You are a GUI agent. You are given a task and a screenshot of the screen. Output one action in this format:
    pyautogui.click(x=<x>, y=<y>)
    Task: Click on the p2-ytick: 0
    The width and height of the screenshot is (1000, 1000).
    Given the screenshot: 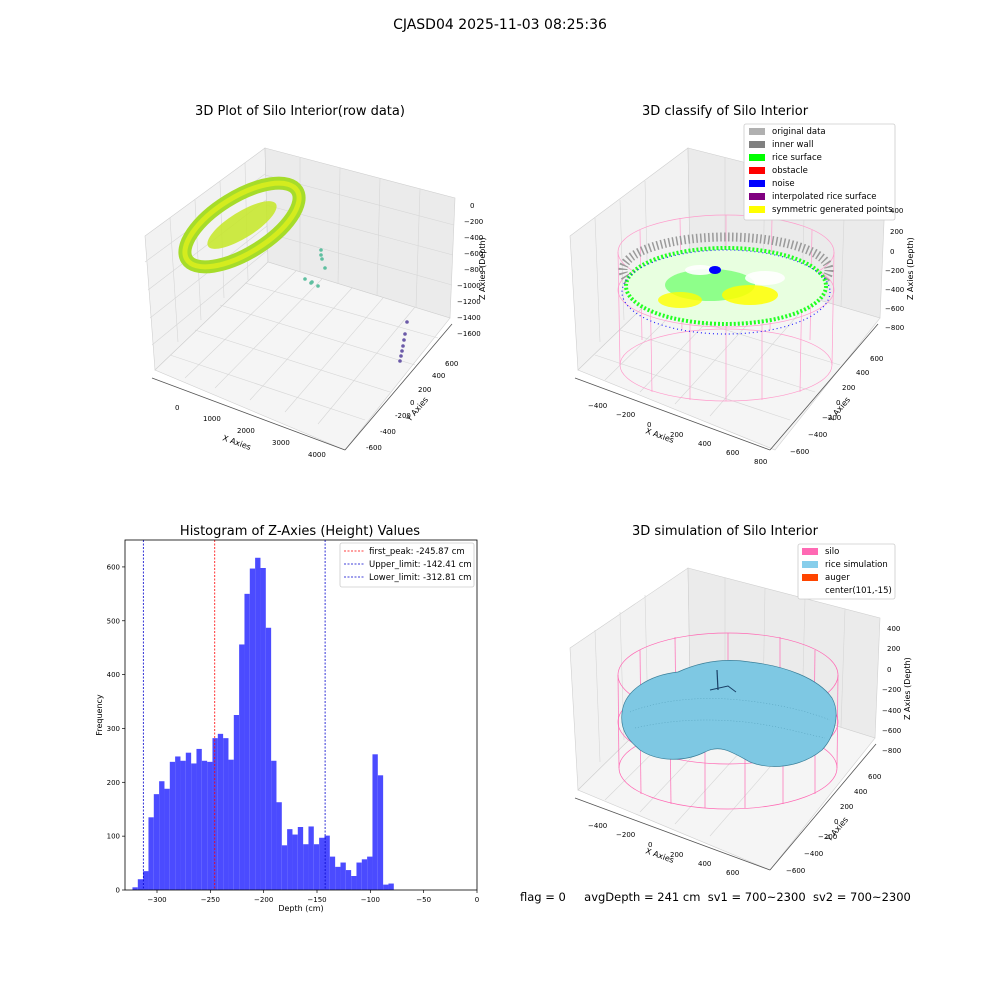 What is the action you would take?
    pyautogui.click(x=838, y=403)
    